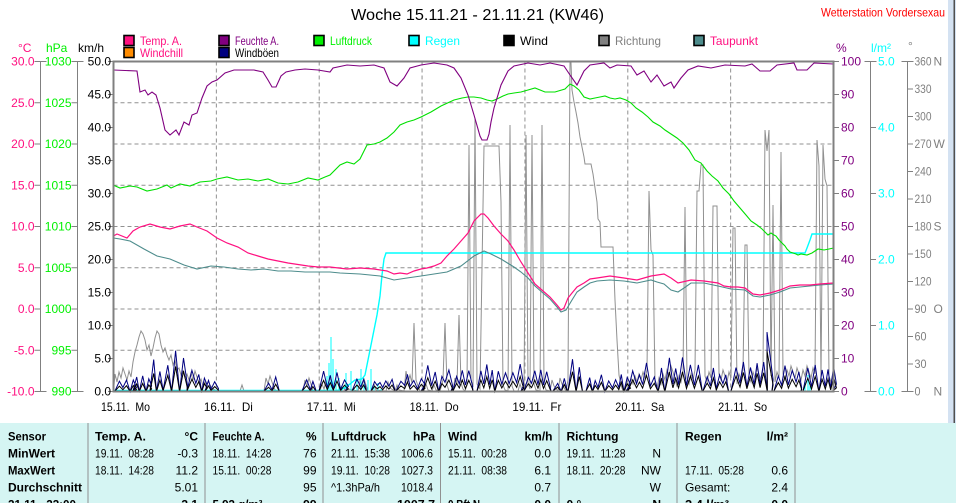 Image resolution: width=956 pixels, height=503 pixels. What do you see at coordinates (596, 454) in the screenshot?
I see `svg-text: 19.11. 11:28` at bounding box center [596, 454].